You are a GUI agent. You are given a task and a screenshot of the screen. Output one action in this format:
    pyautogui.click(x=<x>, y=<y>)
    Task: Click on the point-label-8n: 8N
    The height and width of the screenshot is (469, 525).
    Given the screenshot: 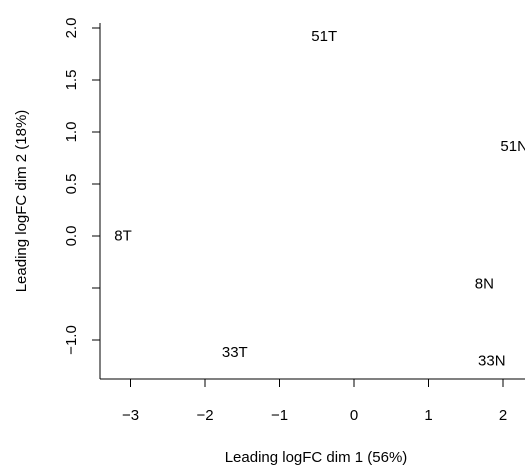 What is the action you would take?
    pyautogui.click(x=484, y=283)
    